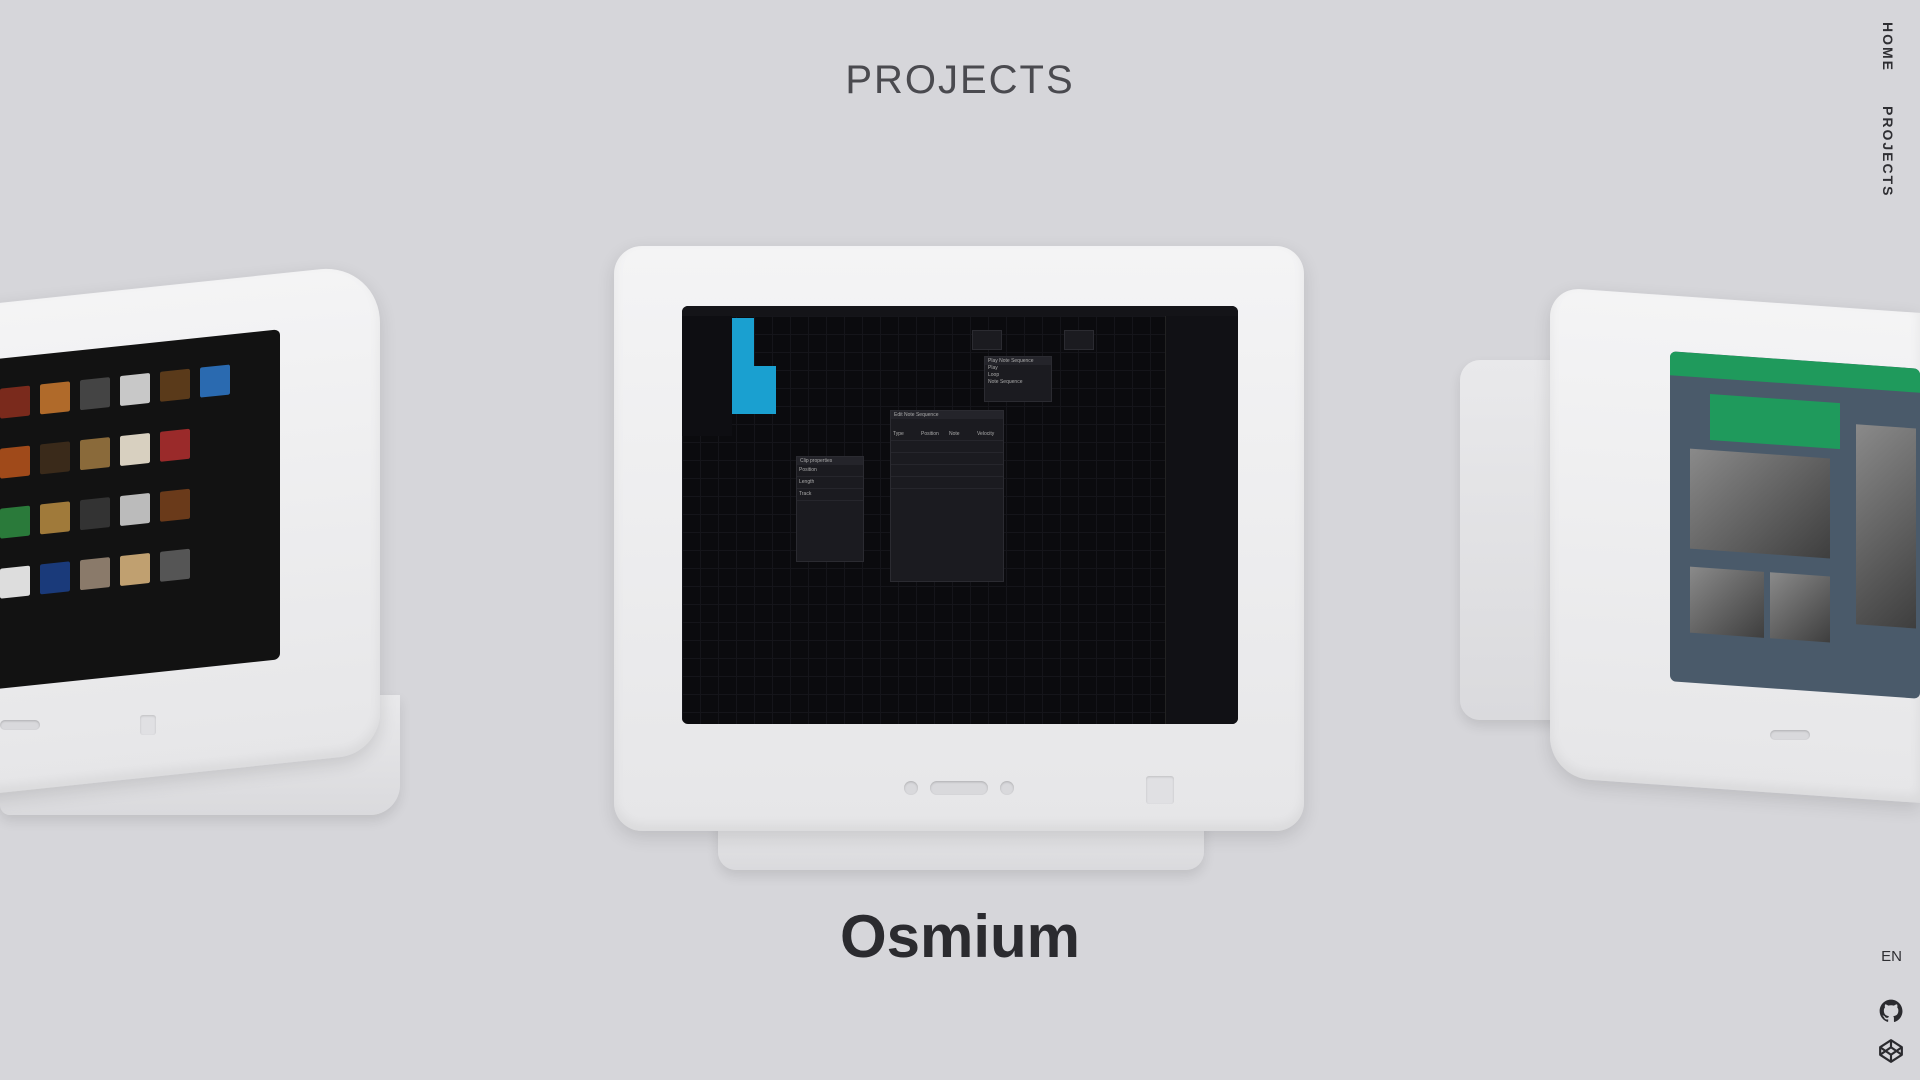 Image resolution: width=1920 pixels, height=1080 pixels. I want to click on panel-title: Clip properties, so click(830, 461).